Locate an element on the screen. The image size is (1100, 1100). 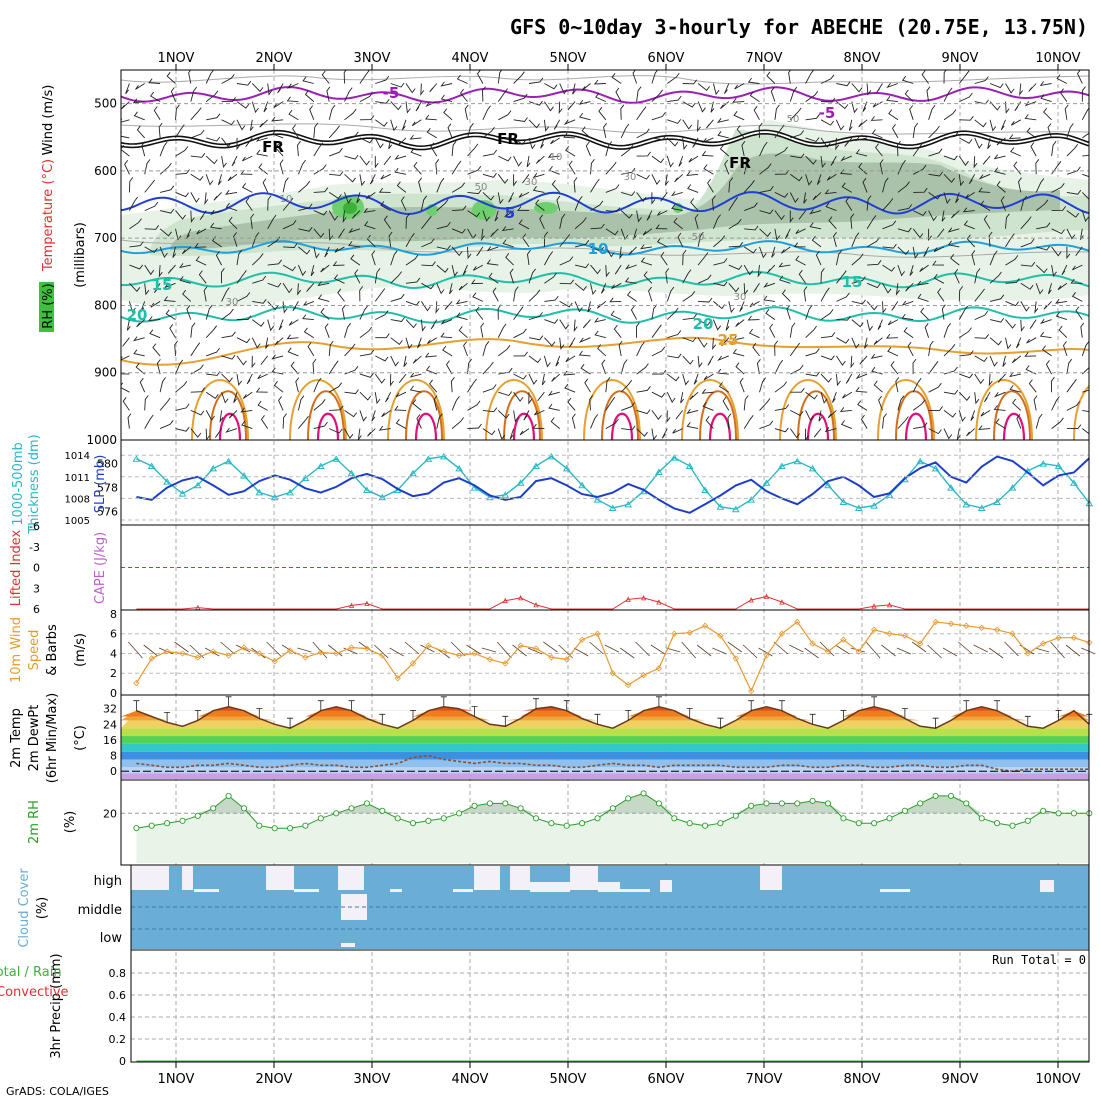
precip-axis-label: 3hr Precip (mm) is located at coordinates (56, 1005).